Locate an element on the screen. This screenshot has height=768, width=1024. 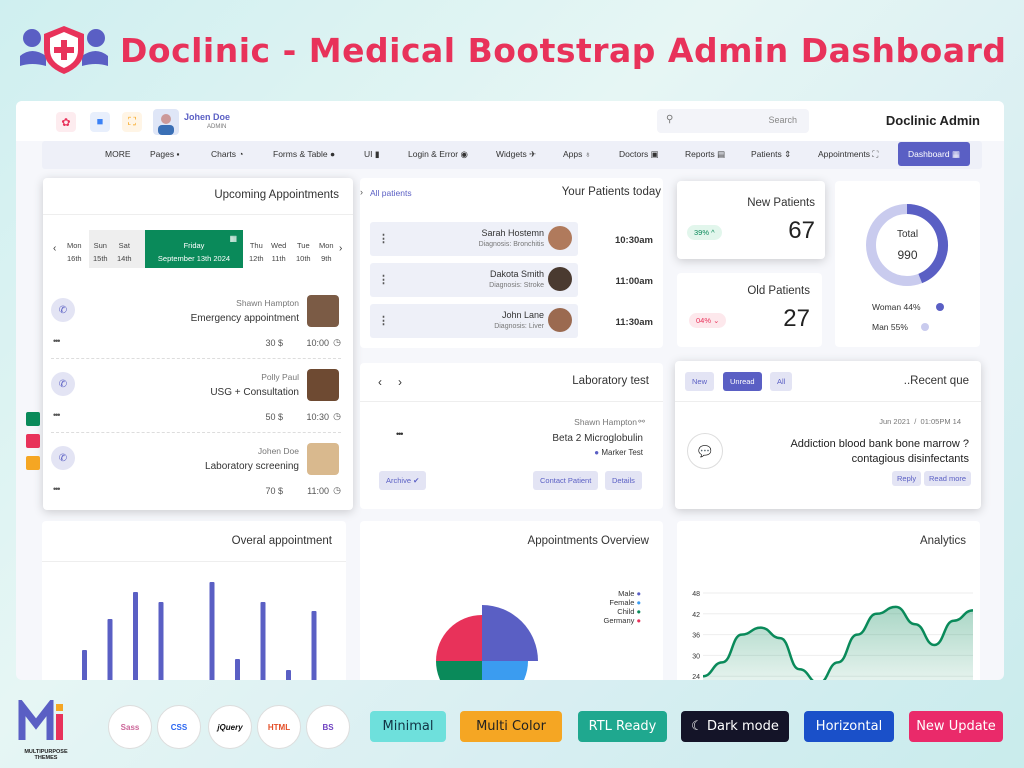
archive-button: Archive ✔ is located at coordinates (403, 480).